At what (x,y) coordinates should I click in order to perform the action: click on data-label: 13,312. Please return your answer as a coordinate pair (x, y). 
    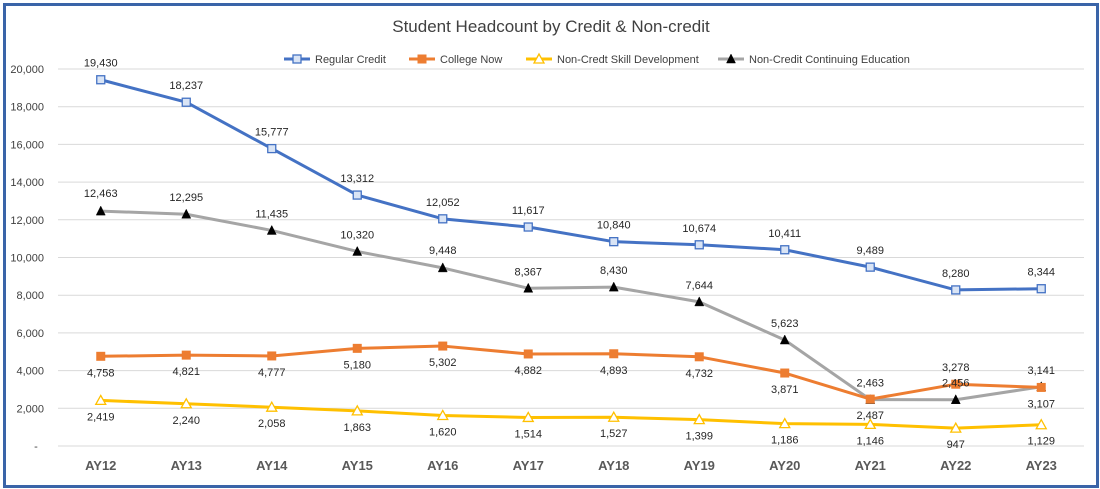
    Looking at the image, I should click on (357, 179).